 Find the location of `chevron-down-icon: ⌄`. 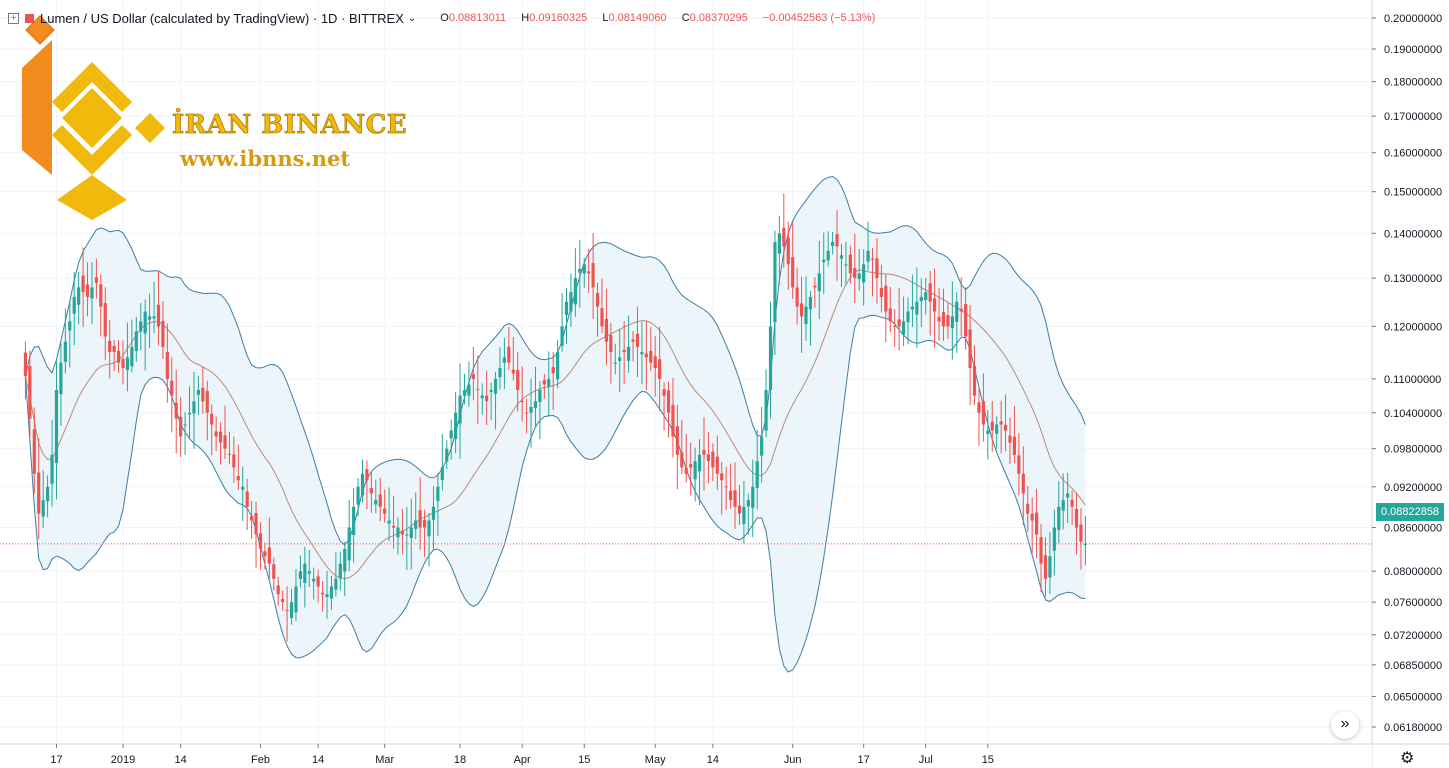

chevron-down-icon: ⌄ is located at coordinates (412, 18).